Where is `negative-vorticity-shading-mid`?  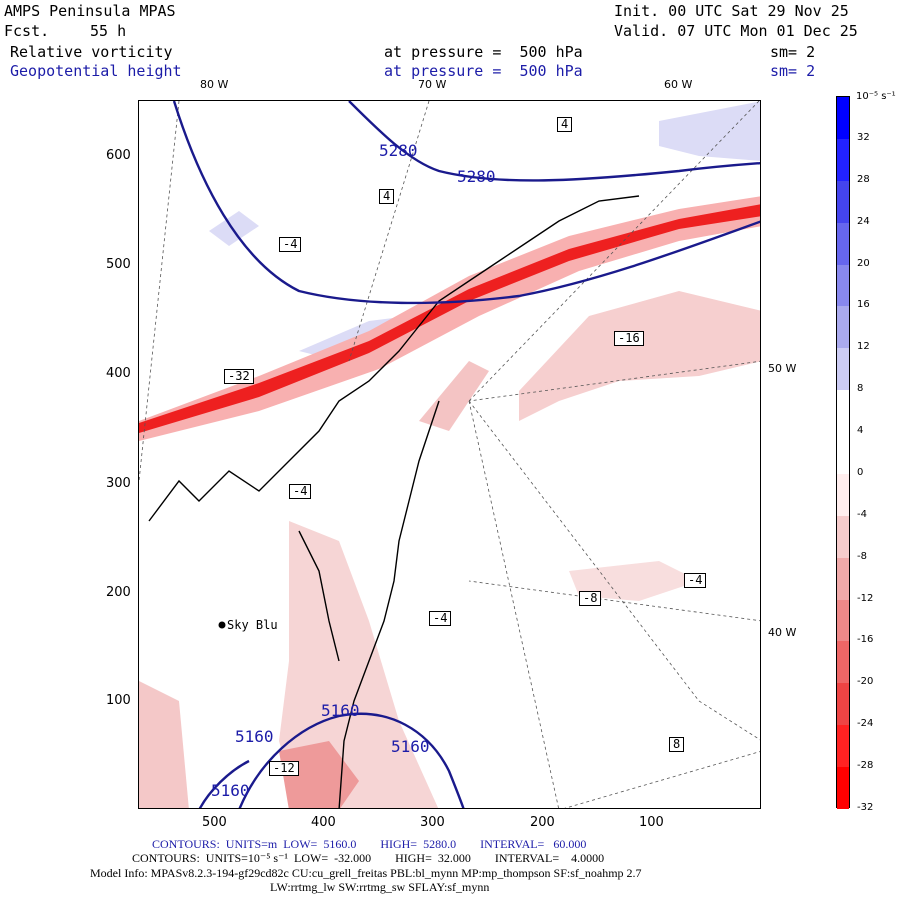 negative-vorticity-shading-mid is located at coordinates (454, 396).